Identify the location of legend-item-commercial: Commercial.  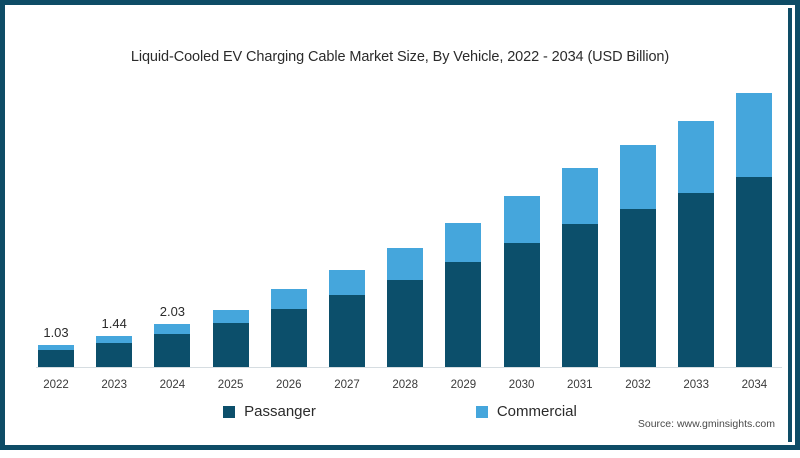
(526, 411).